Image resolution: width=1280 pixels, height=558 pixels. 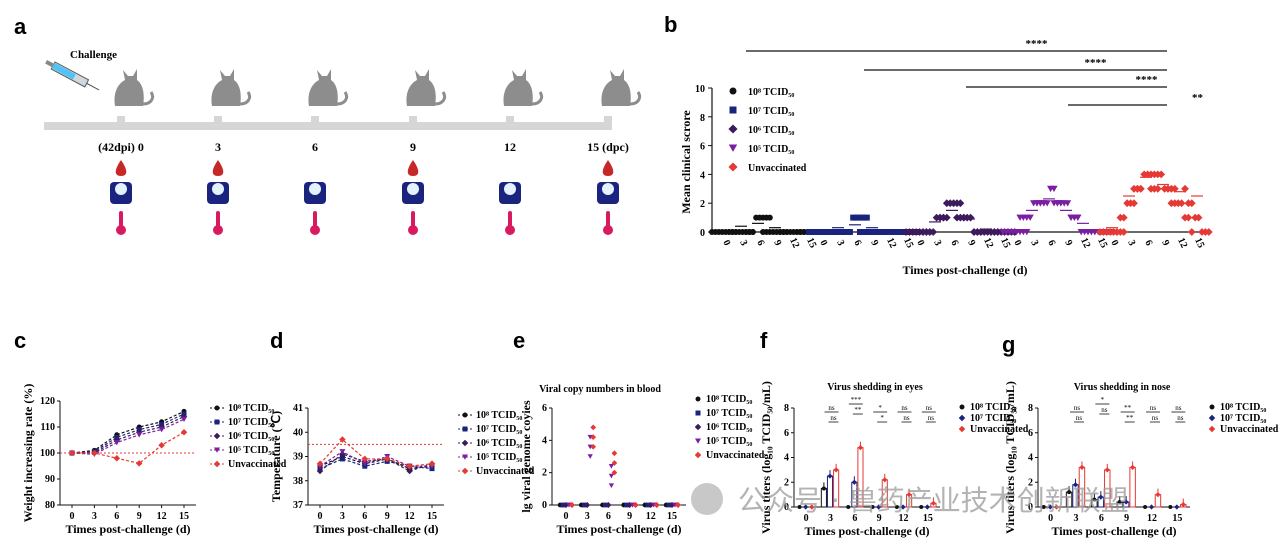 What do you see at coordinates (47, 453) in the screenshot?
I see `y-tick-label: 100` at bounding box center [47, 453].